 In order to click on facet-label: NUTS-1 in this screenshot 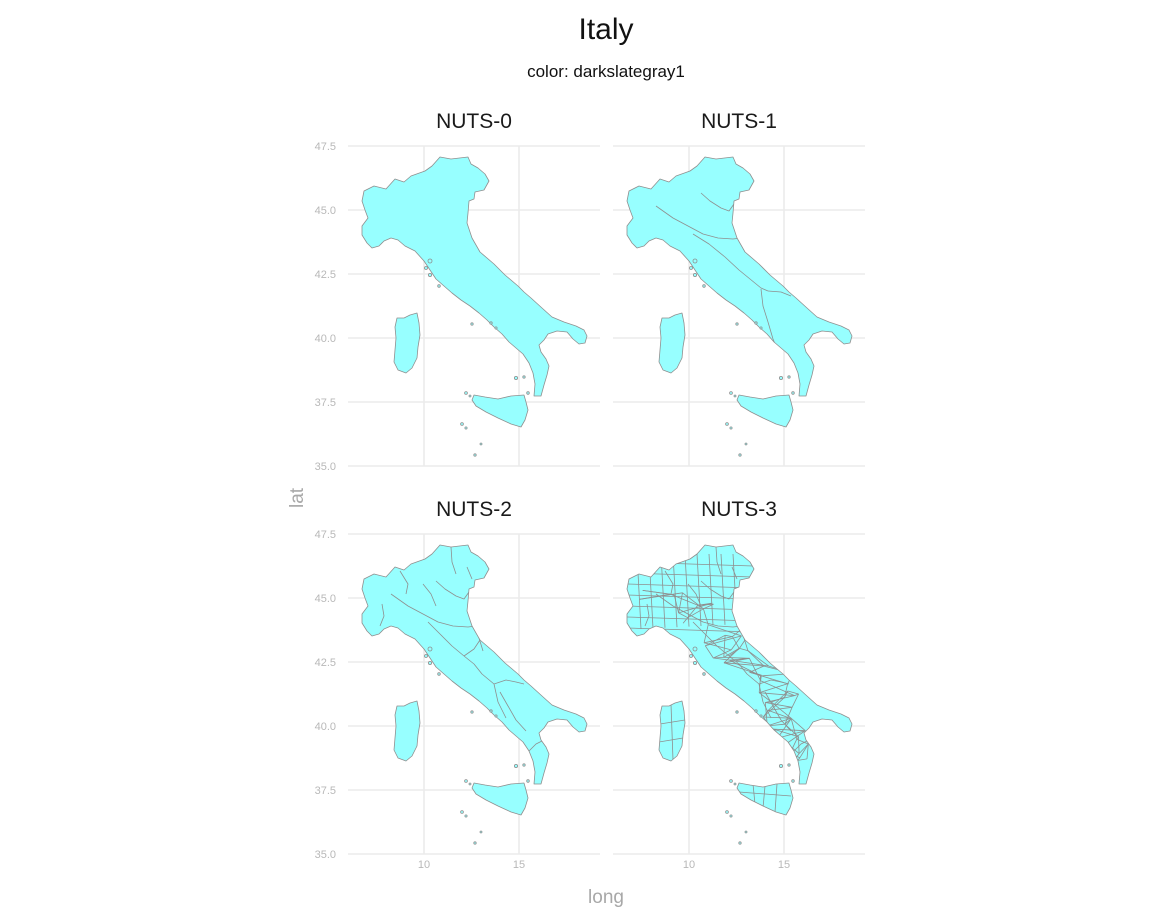, I will do `click(739, 121)`.